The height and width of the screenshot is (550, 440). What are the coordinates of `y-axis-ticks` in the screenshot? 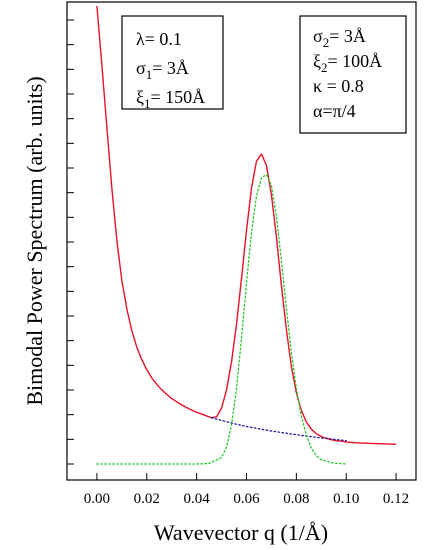 It's located at (70, 242).